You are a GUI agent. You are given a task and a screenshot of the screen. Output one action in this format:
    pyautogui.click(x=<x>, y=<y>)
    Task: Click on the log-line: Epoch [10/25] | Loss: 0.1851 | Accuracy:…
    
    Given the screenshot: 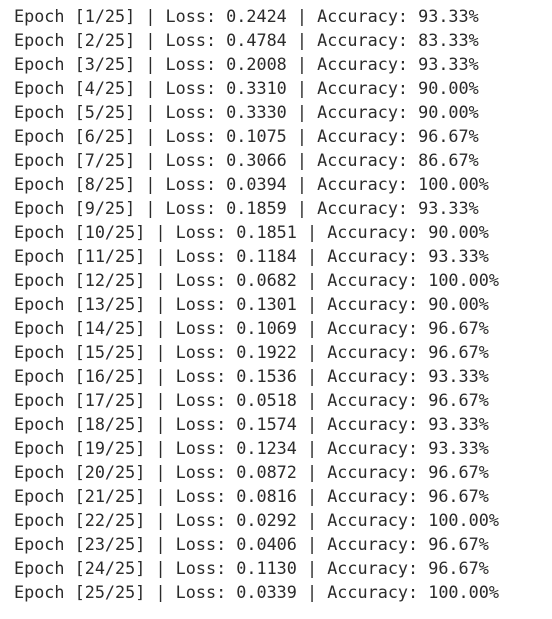 What is the action you would take?
    pyautogui.click(x=251, y=232)
    